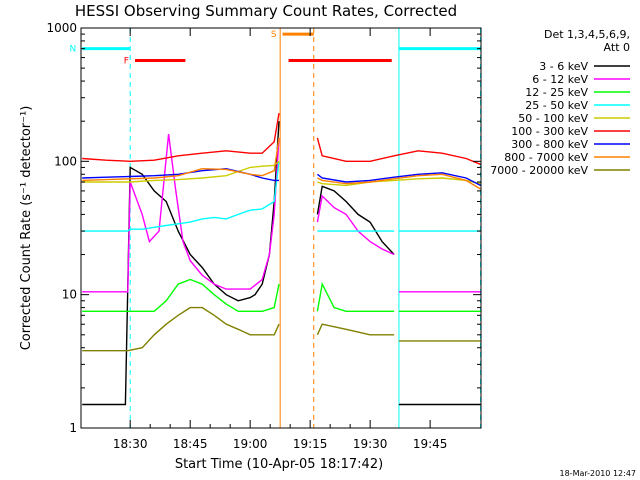 The image size is (640, 480). I want to click on legend-label-7: 800 - 7000 keV, so click(546, 157).